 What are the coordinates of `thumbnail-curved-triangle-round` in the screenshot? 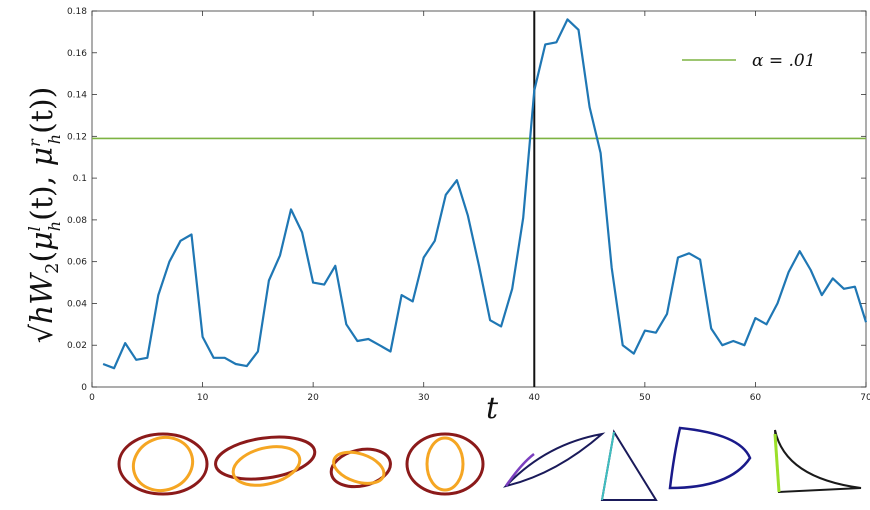 It's located at (710, 458).